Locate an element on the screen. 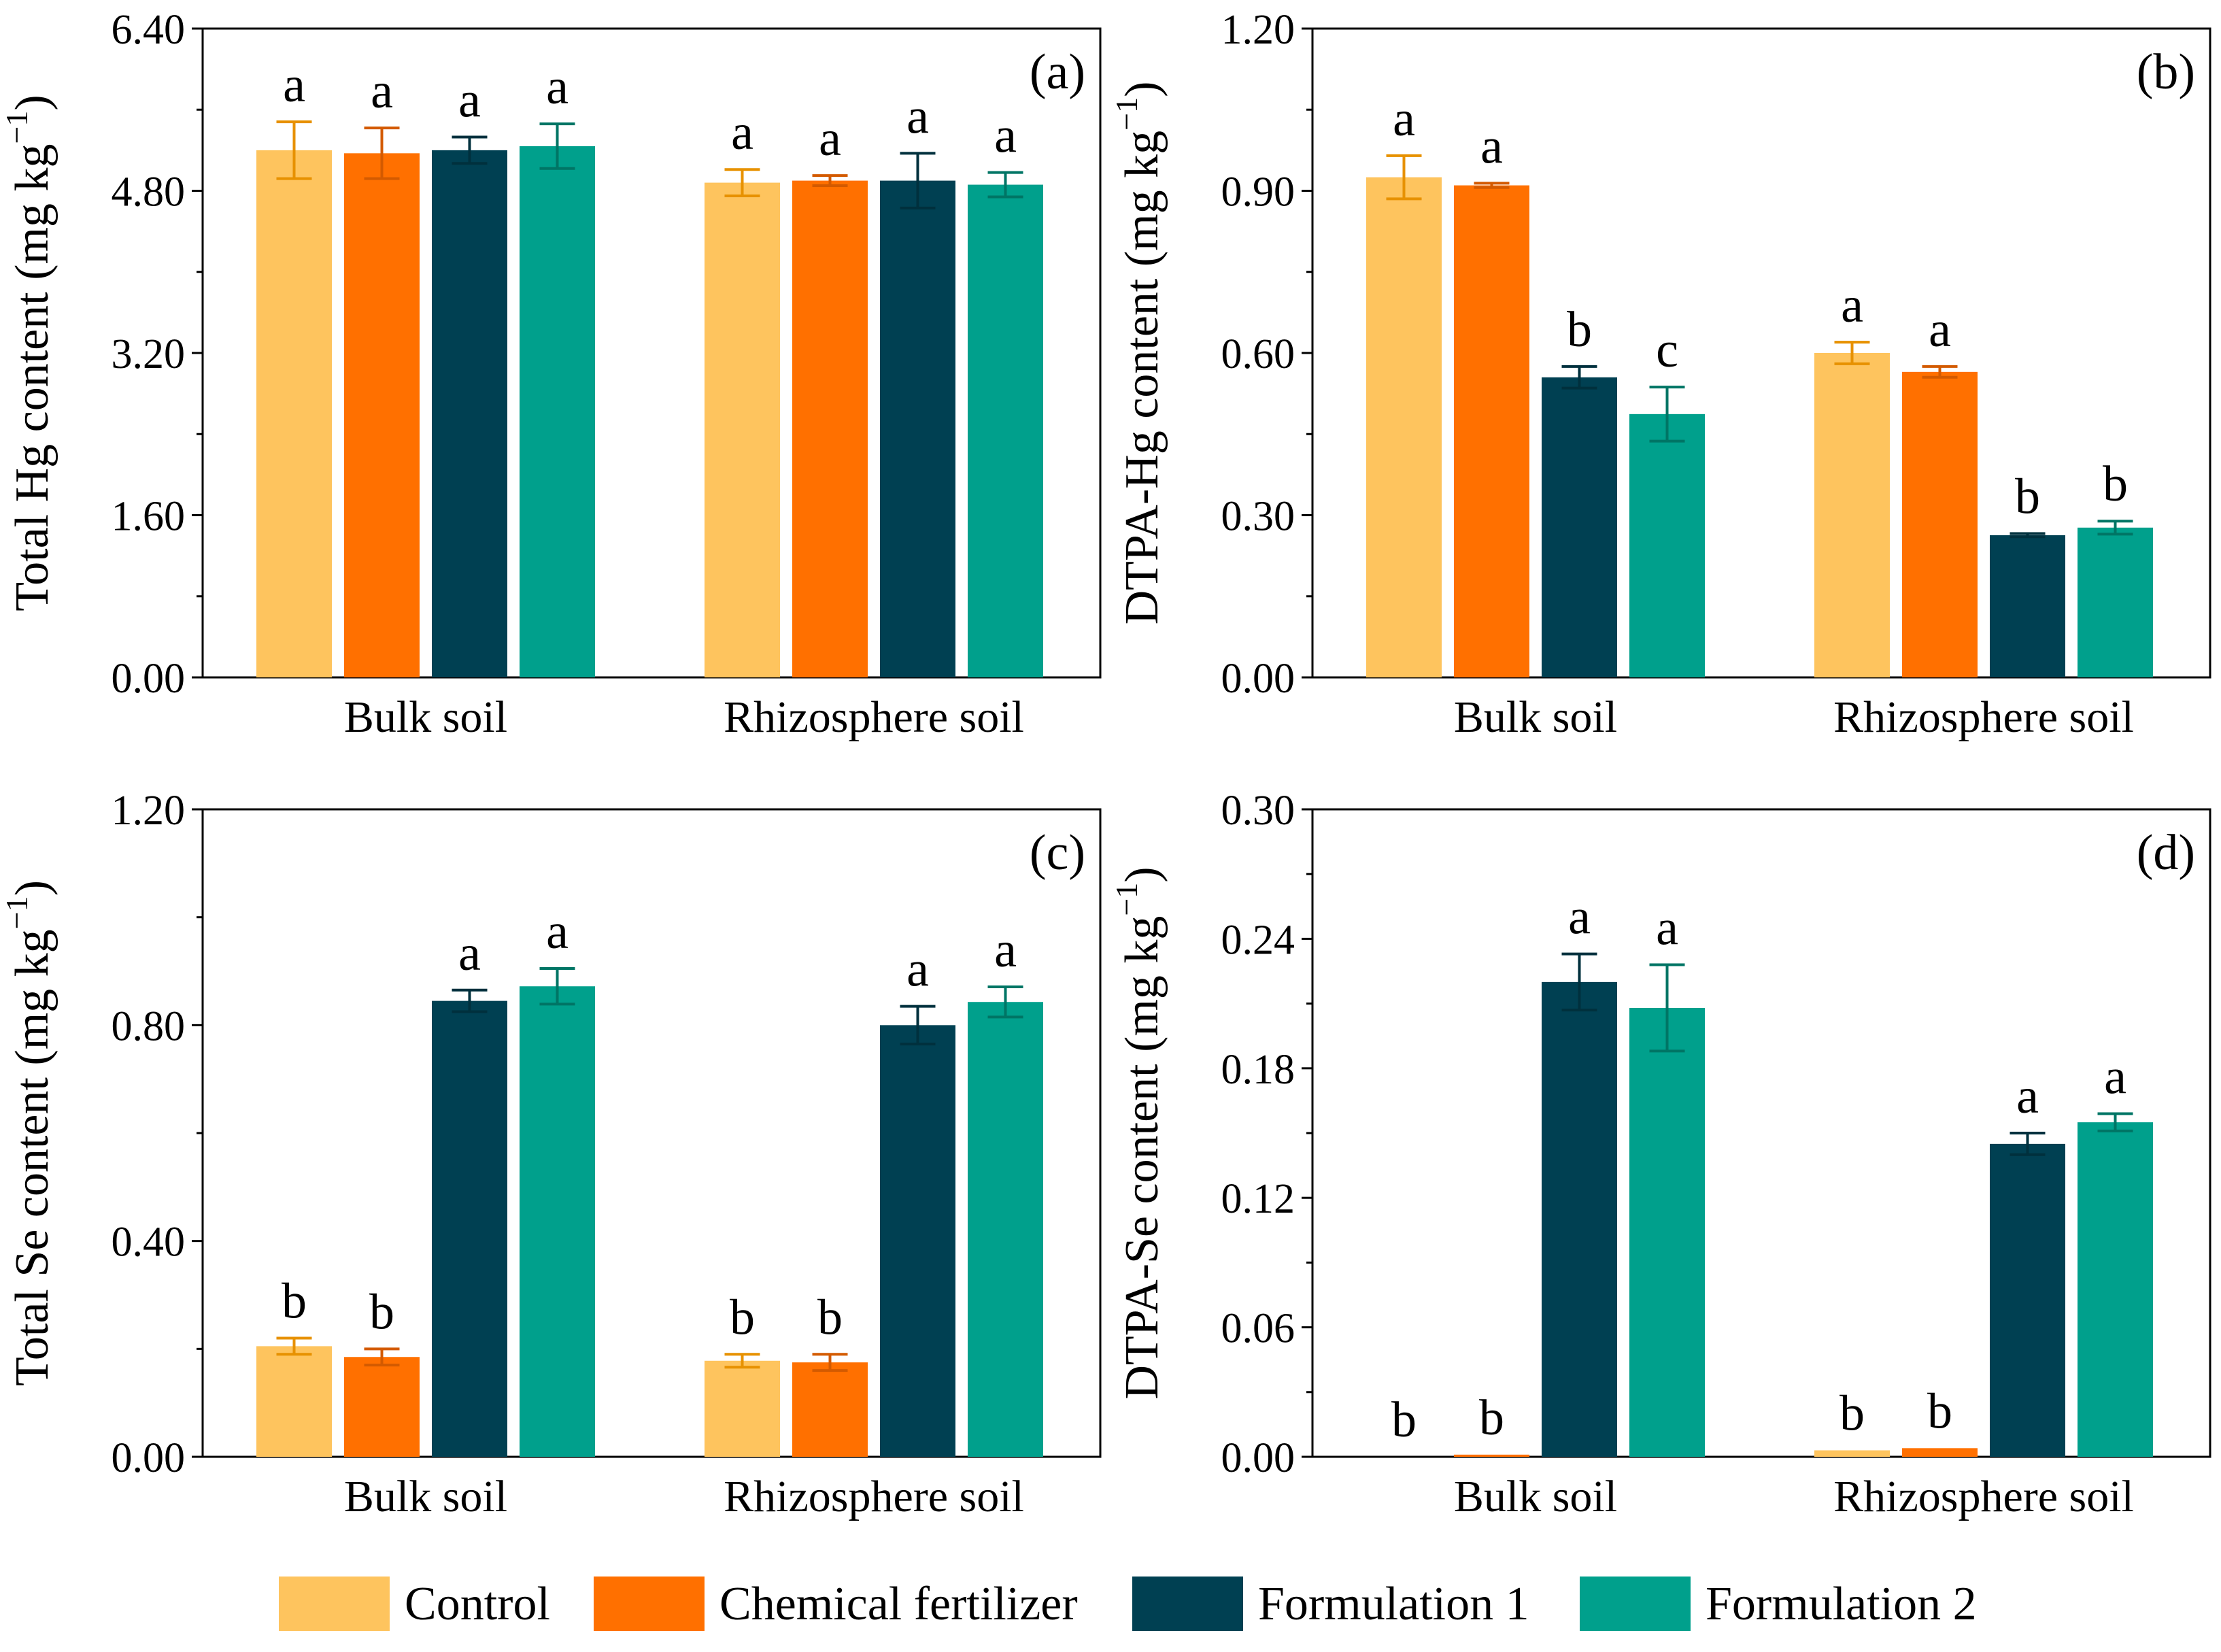  y-tick-label: 0.18 is located at coordinates (1258, 1070).